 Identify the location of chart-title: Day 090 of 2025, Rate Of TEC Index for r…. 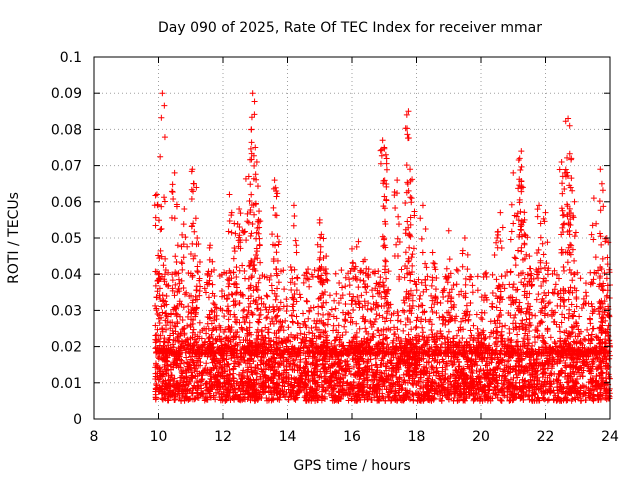
(350, 28).